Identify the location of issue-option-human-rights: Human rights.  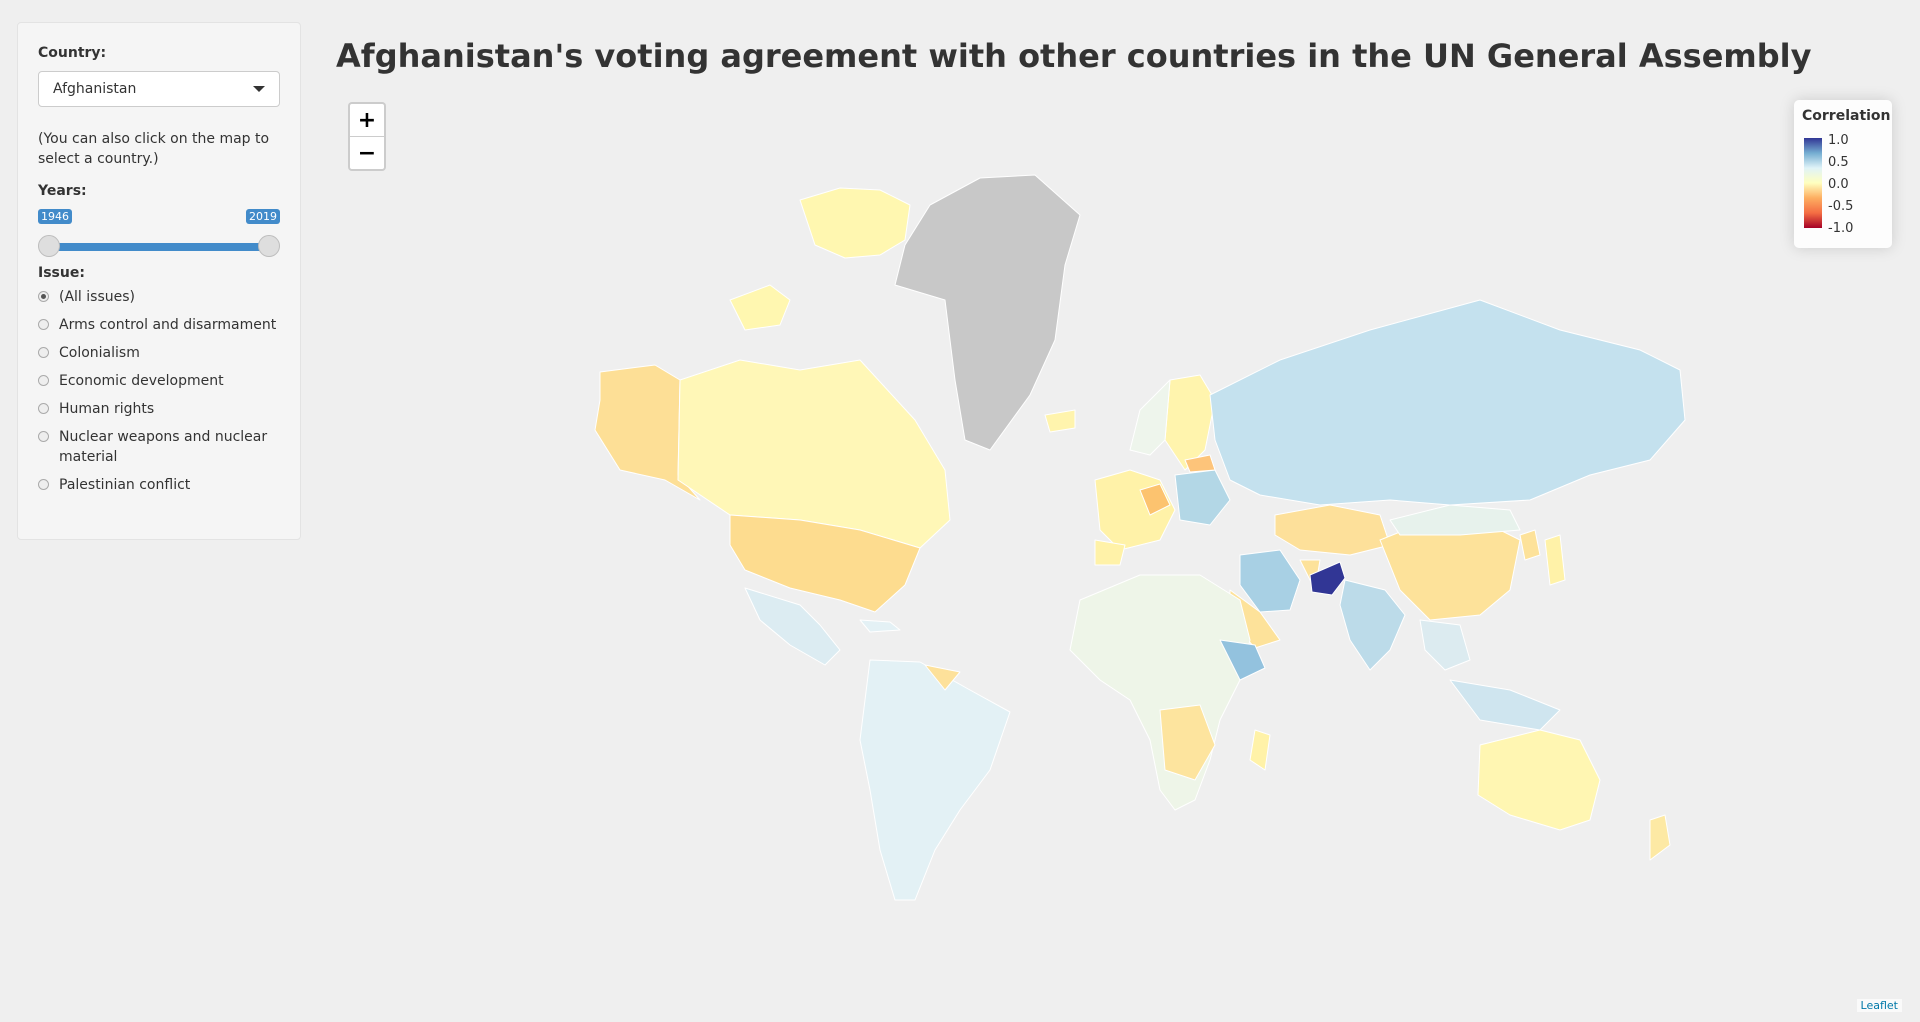
(159, 409).